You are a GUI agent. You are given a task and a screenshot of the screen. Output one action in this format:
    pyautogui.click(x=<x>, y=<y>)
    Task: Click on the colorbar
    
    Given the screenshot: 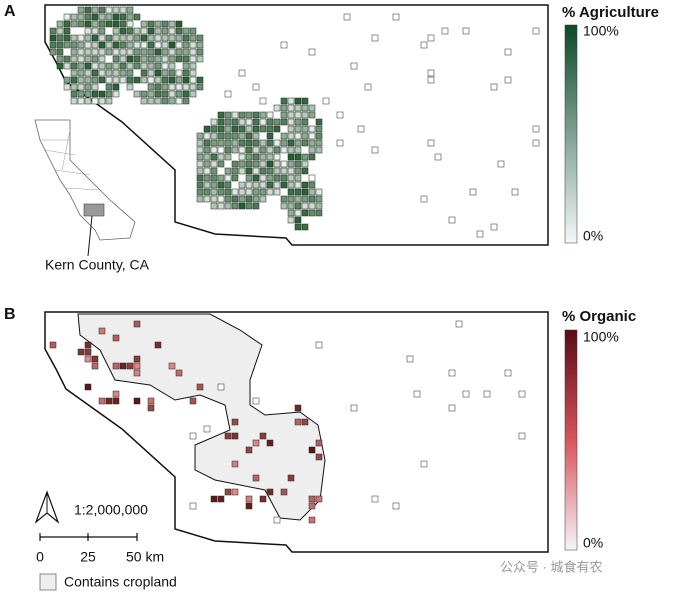 What is the action you would take?
    pyautogui.click(x=571, y=440)
    